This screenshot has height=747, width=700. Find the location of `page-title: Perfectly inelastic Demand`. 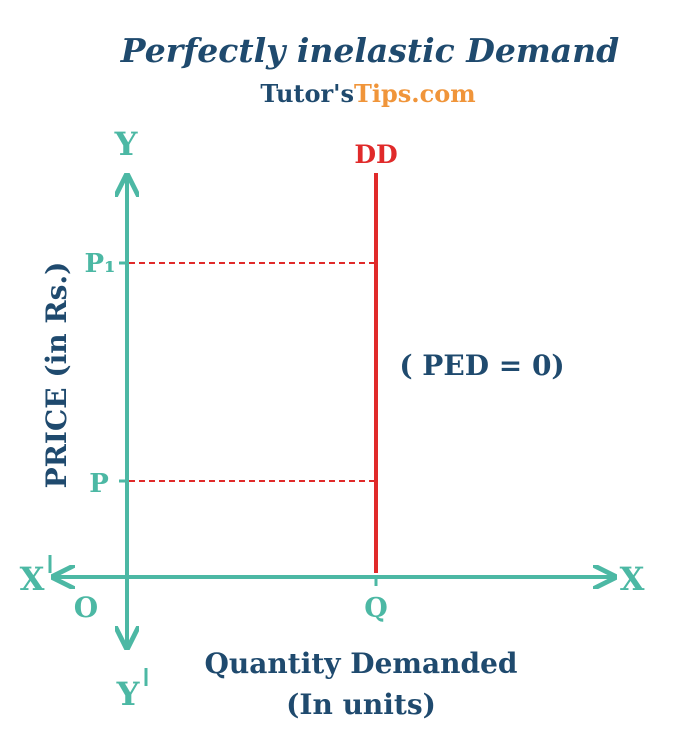

page-title: Perfectly inelastic Demand is located at coordinates (369, 50).